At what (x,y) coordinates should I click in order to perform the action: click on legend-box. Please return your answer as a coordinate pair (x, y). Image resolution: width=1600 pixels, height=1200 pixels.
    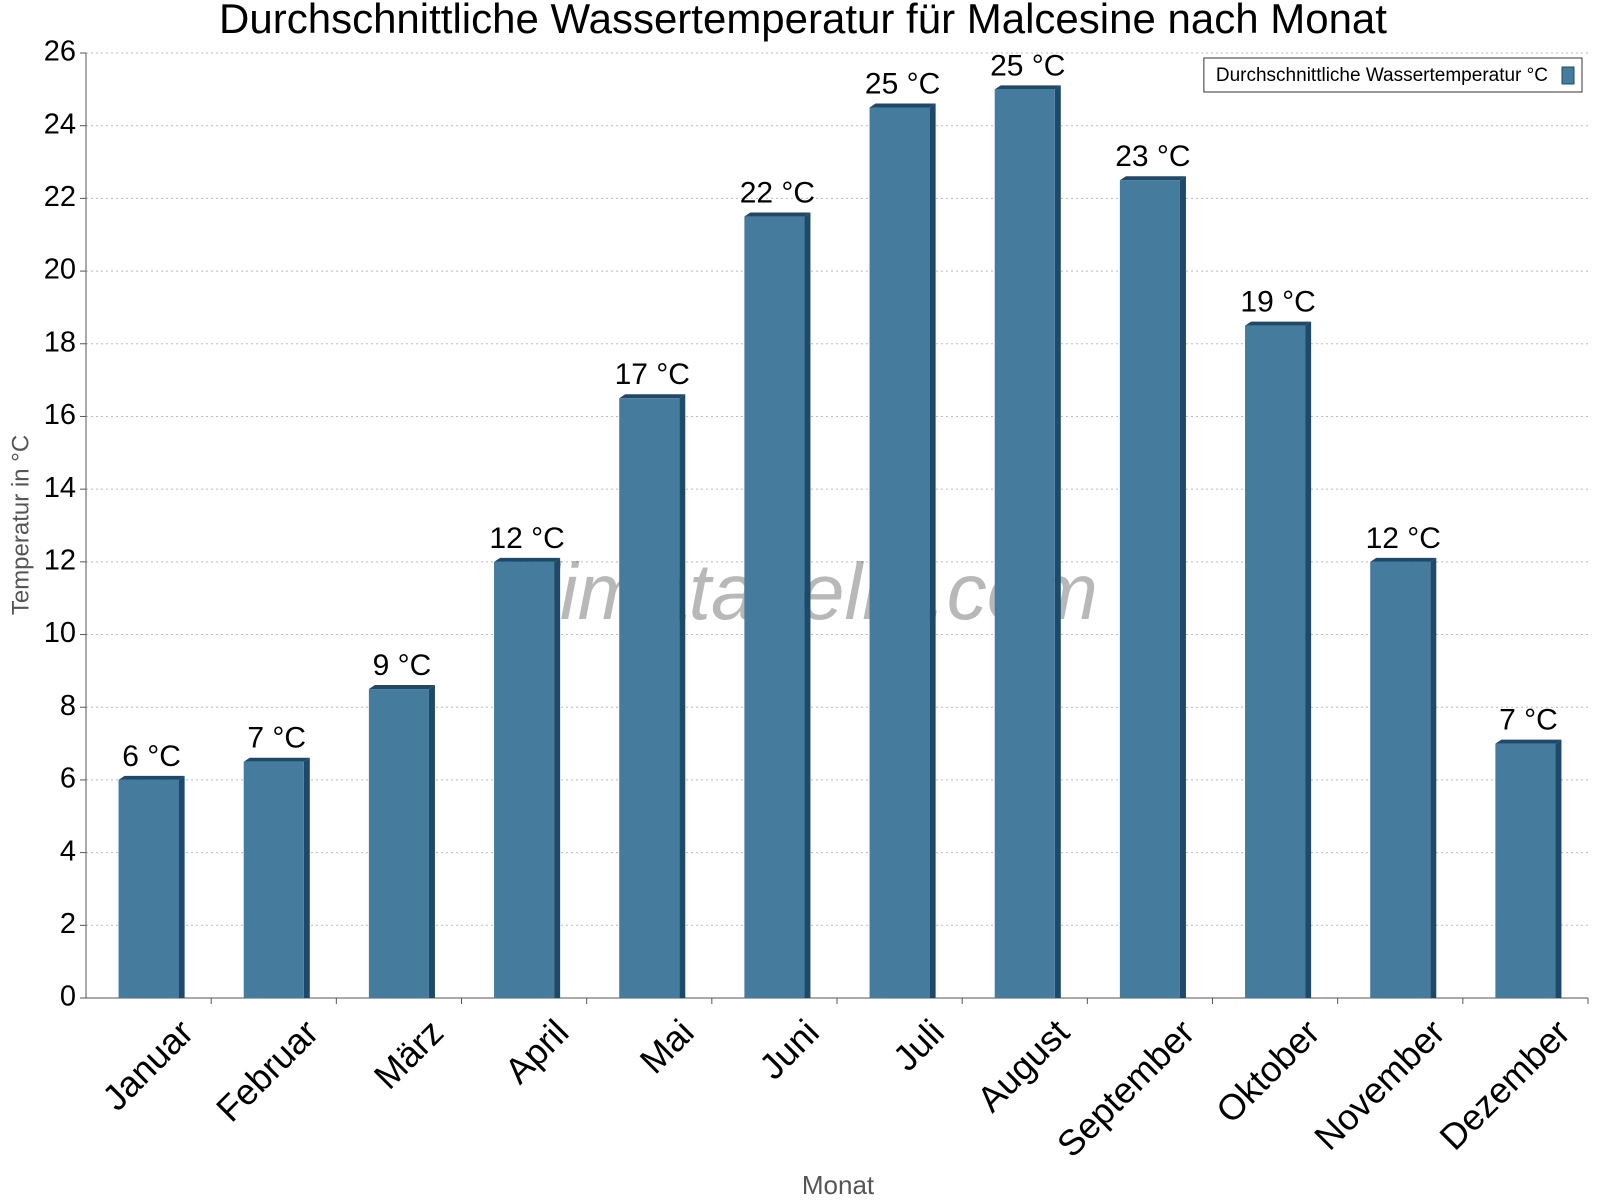
    Looking at the image, I should click on (1393, 75).